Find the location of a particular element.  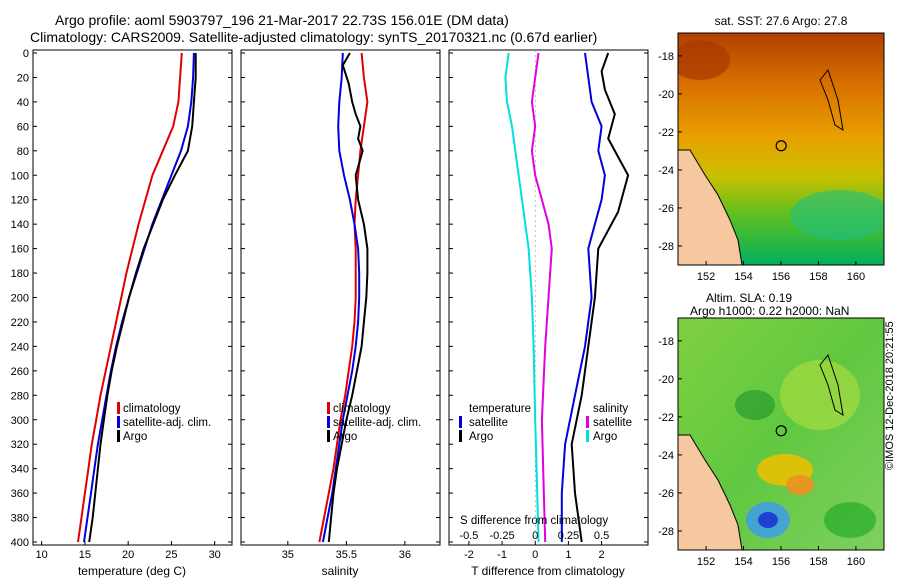

legend-climatology-2: climatology is located at coordinates (362, 409).